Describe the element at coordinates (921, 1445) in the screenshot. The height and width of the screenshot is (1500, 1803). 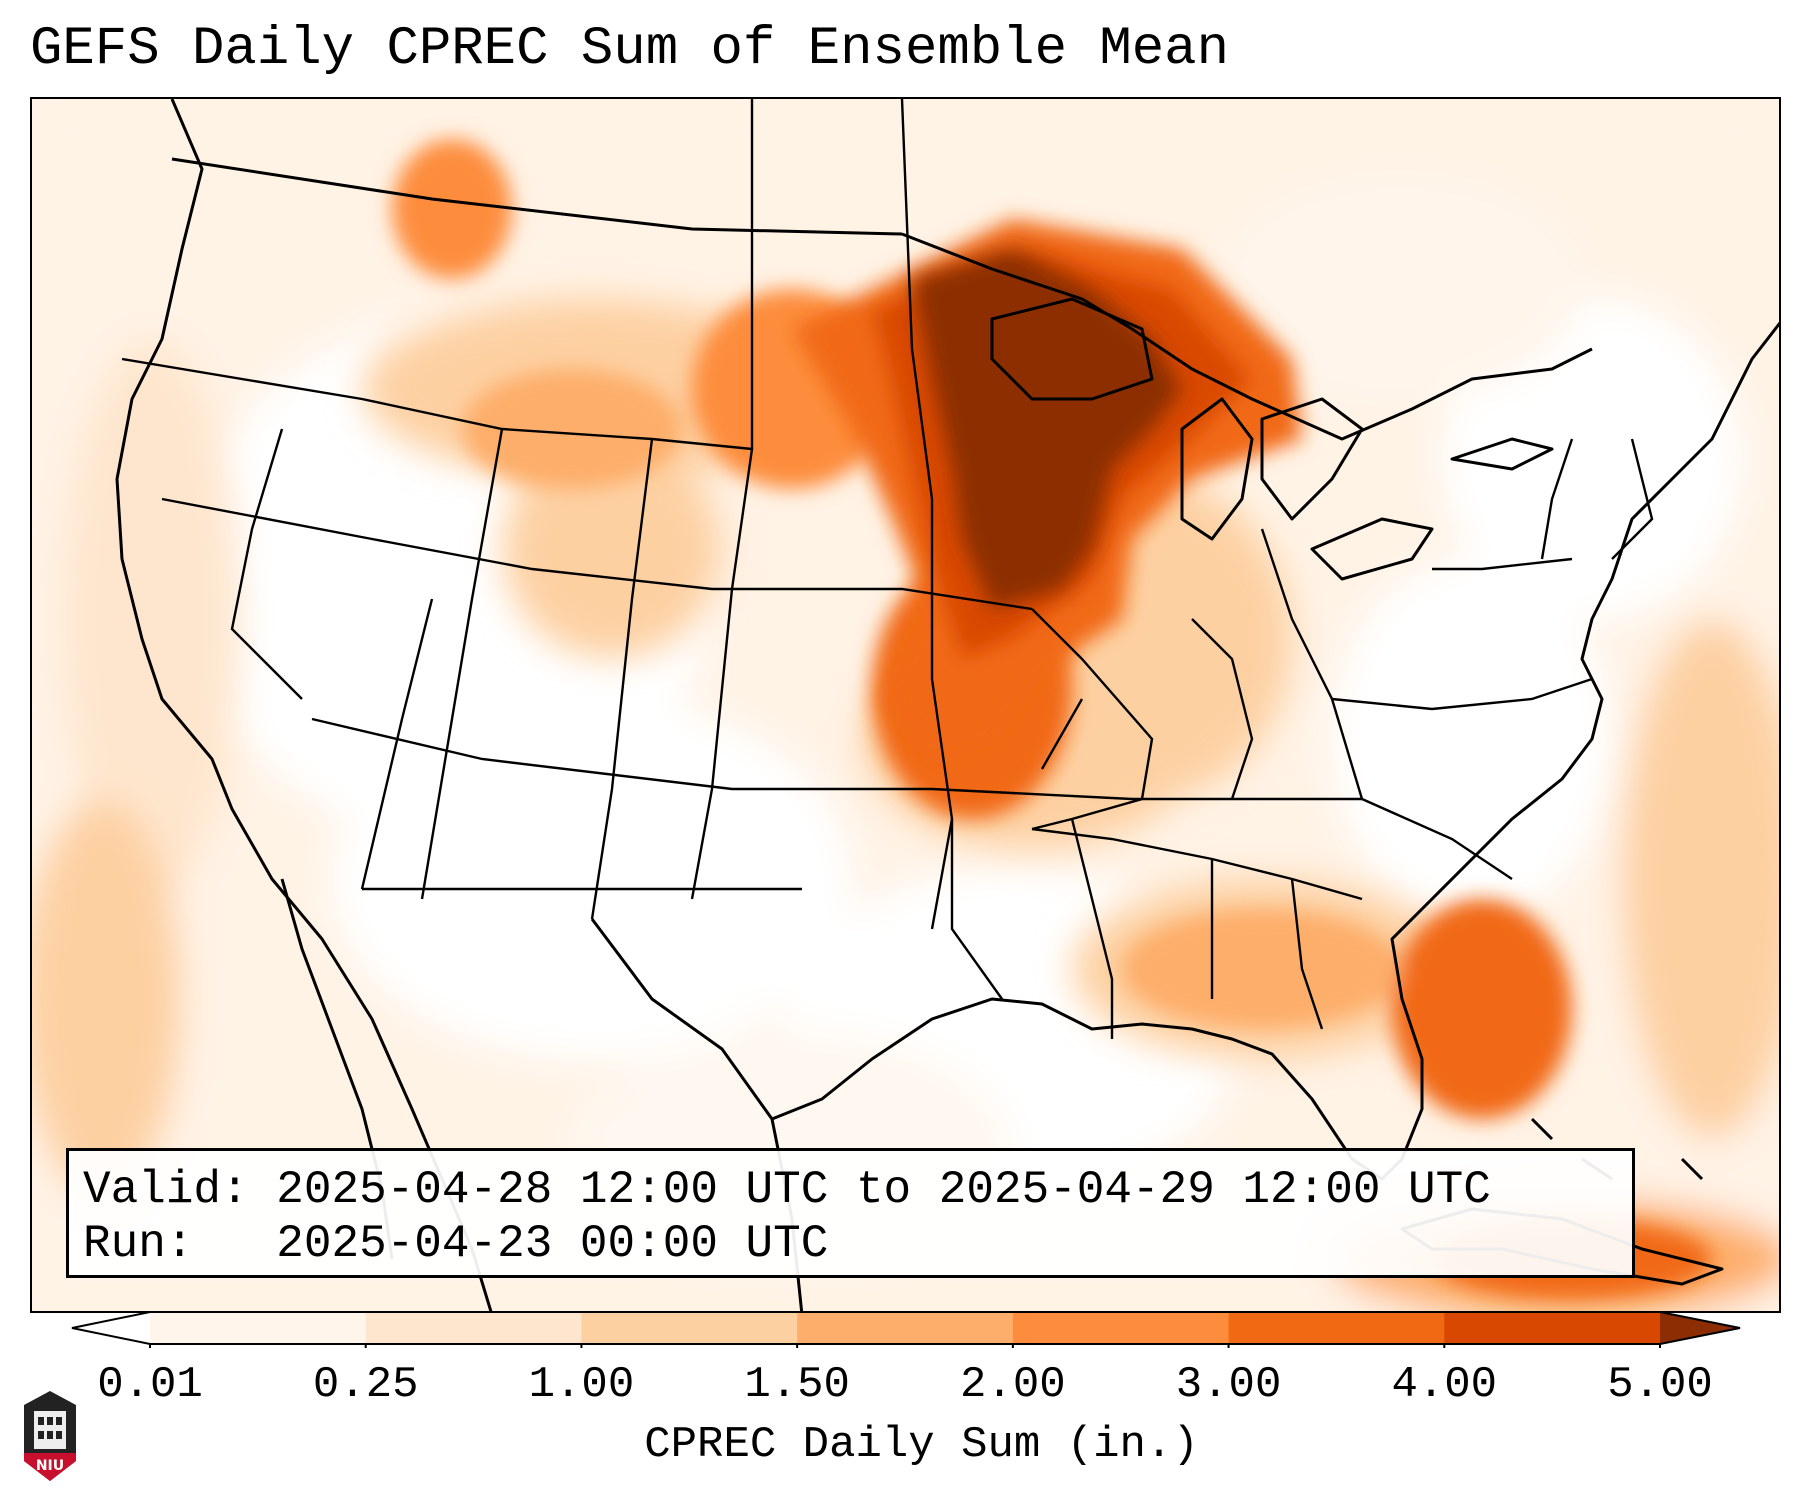
I see `colorbar-label: CPREC Daily Sum (in.)` at that location.